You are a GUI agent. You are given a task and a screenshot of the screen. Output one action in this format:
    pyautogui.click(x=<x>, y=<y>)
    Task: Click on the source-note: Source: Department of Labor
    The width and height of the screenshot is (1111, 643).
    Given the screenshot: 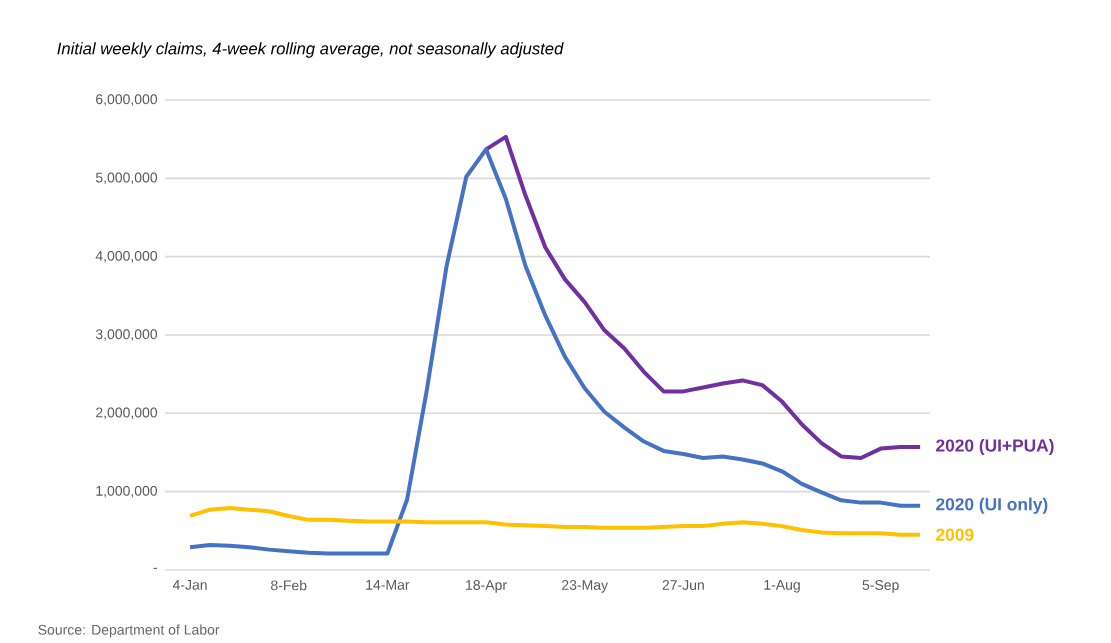 What is the action you would take?
    pyautogui.click(x=129, y=631)
    